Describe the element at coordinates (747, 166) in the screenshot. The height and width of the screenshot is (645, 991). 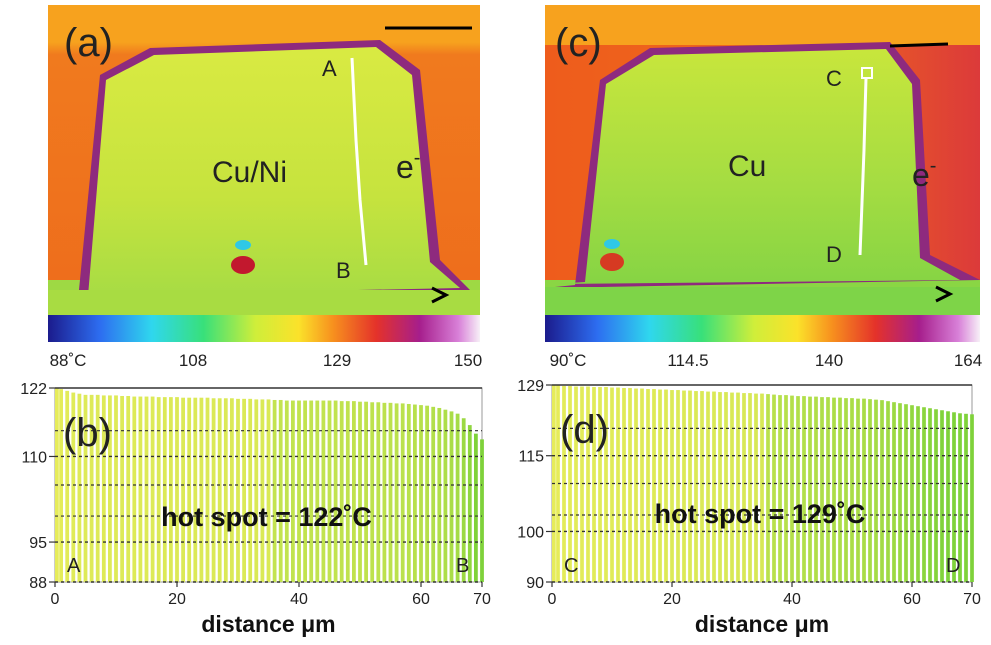
I see `panel-c-material: Cu` at that location.